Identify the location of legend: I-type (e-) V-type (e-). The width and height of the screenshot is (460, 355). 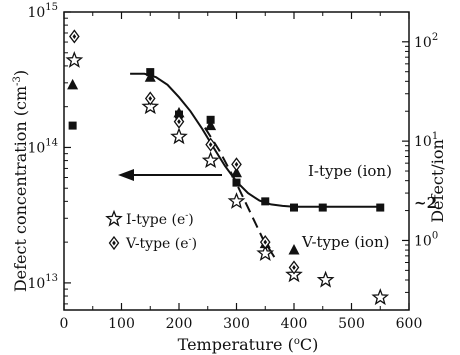
(151, 230).